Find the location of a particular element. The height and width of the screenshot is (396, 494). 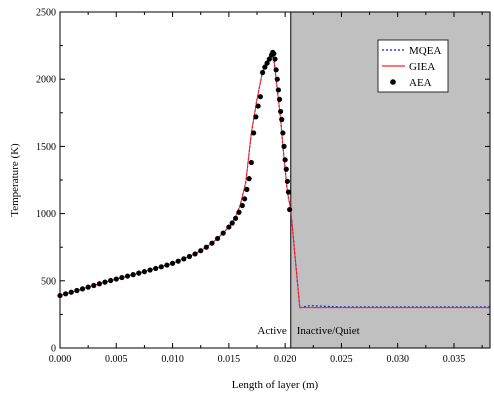

region-label-inactive: Inactive/Quiet is located at coordinates (328, 331).